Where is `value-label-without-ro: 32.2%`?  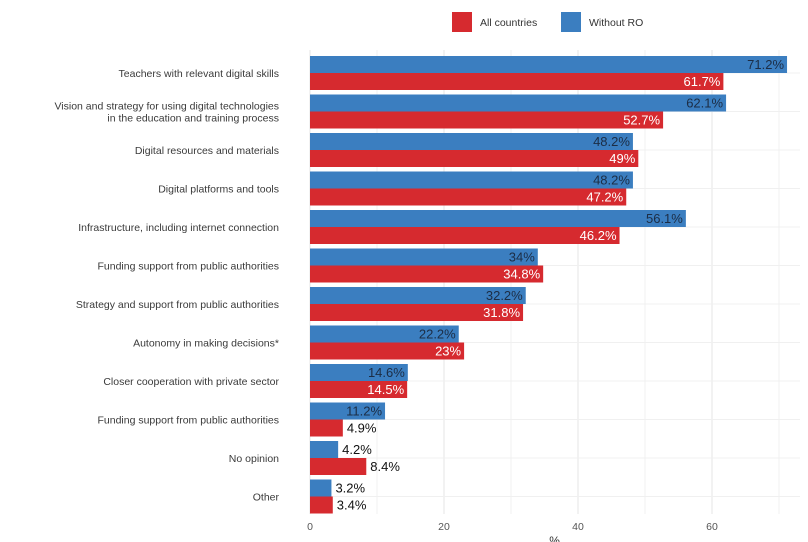 value-label-without-ro: 32.2% is located at coordinates (504, 295).